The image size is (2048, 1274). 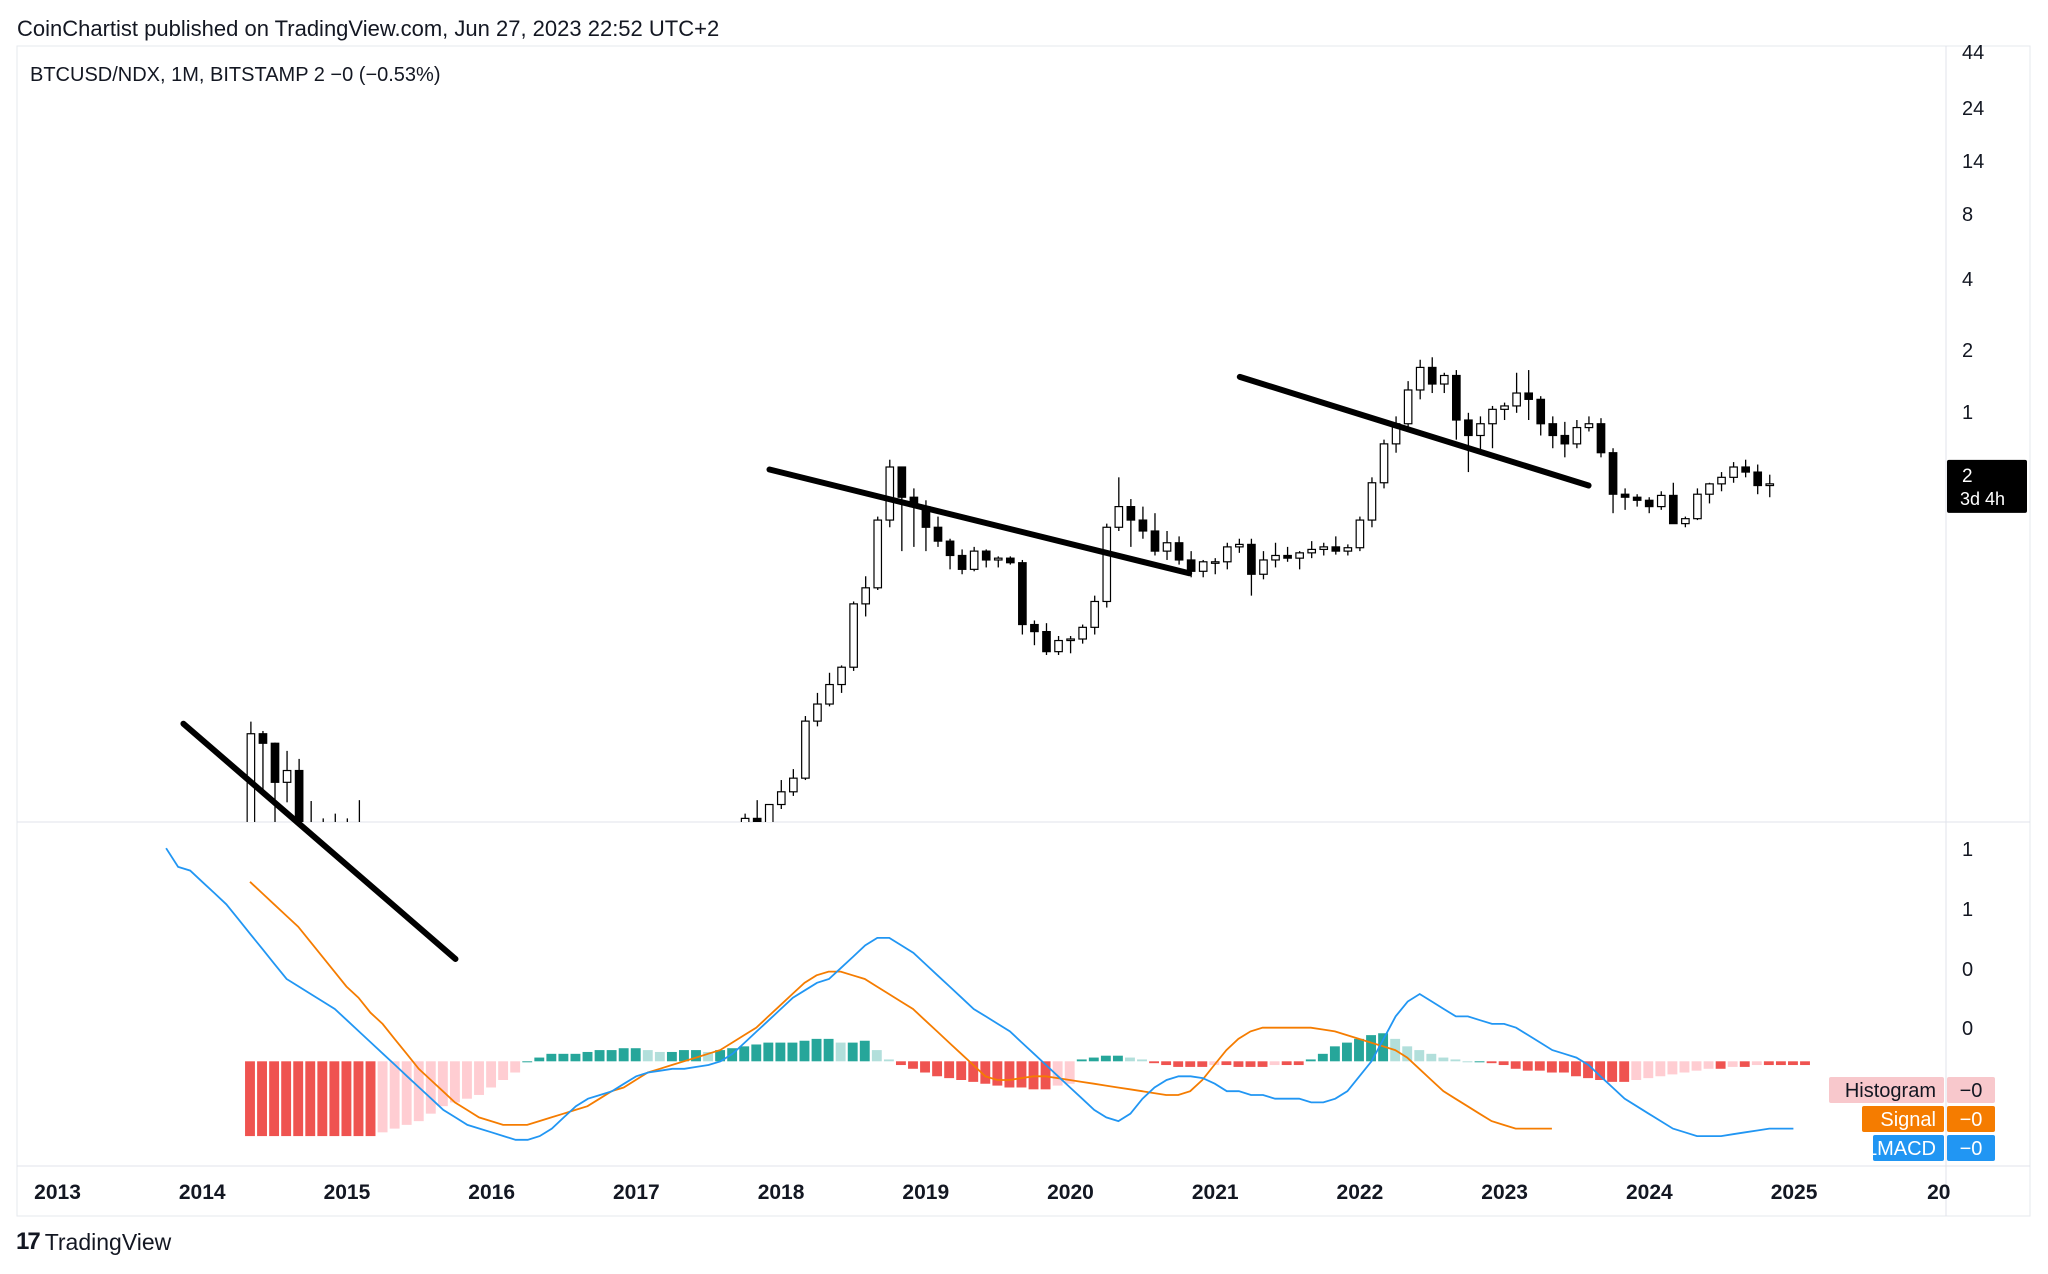 I want to click on legend-label-bg, so click(x=1908, y=1148).